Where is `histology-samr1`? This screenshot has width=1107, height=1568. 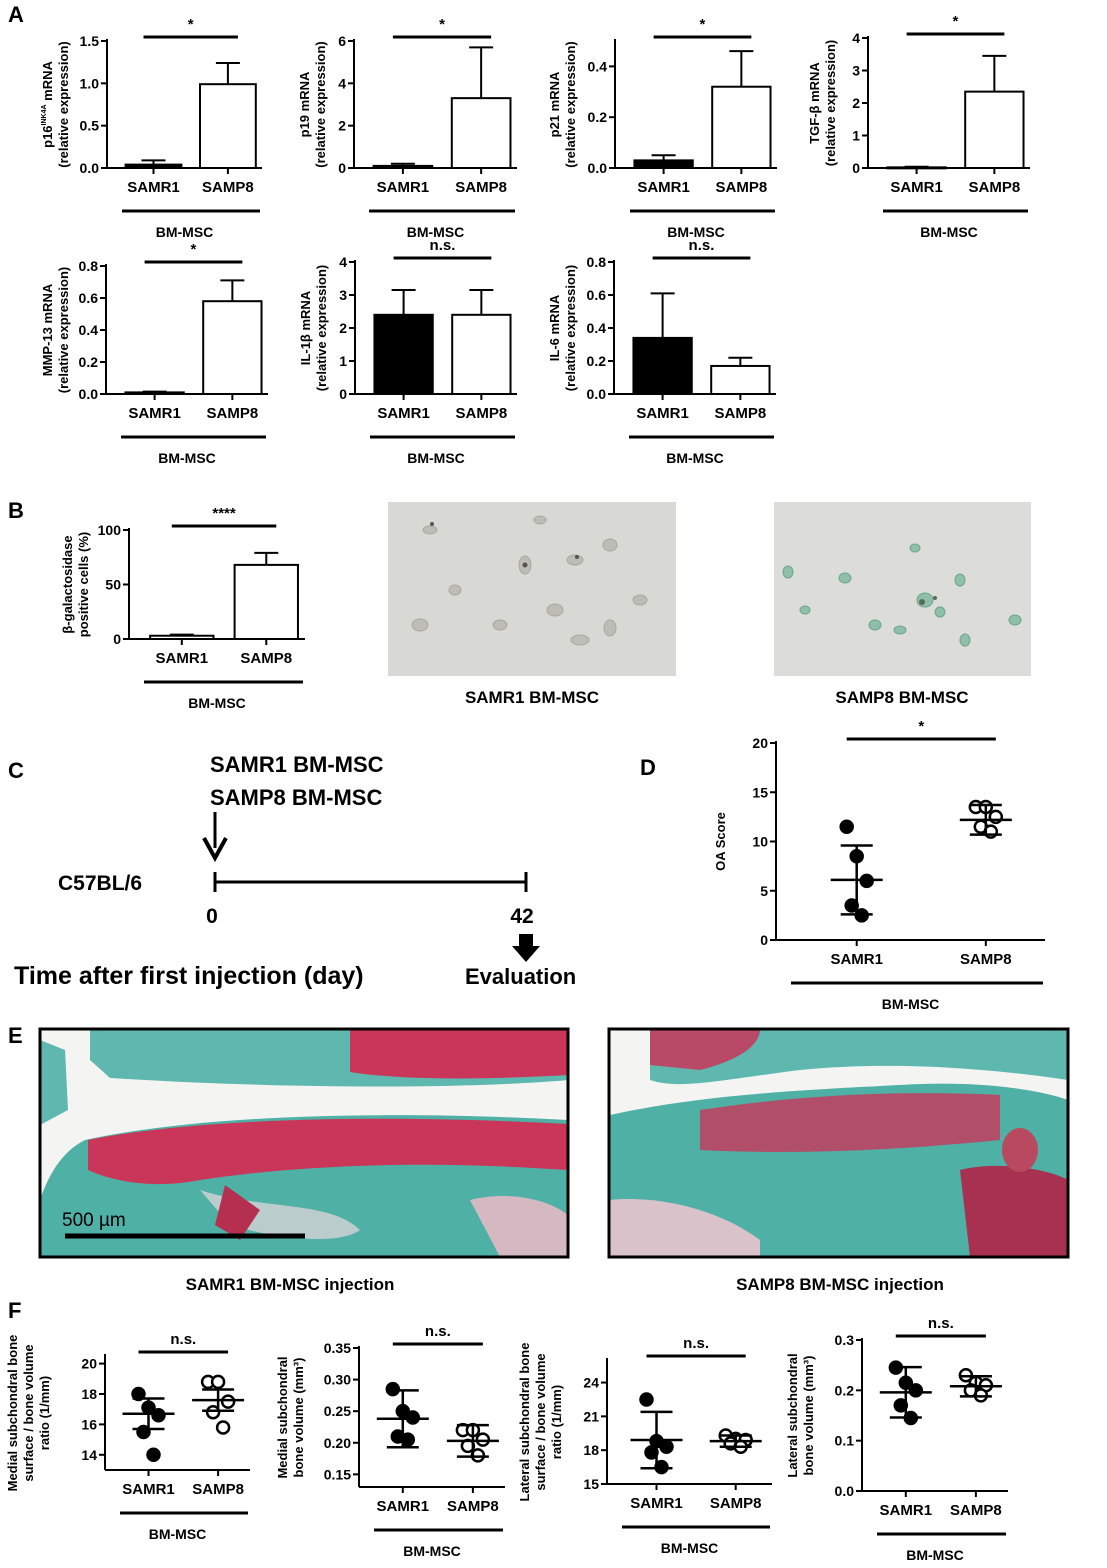 histology-samr1 is located at coordinates (304, 1143).